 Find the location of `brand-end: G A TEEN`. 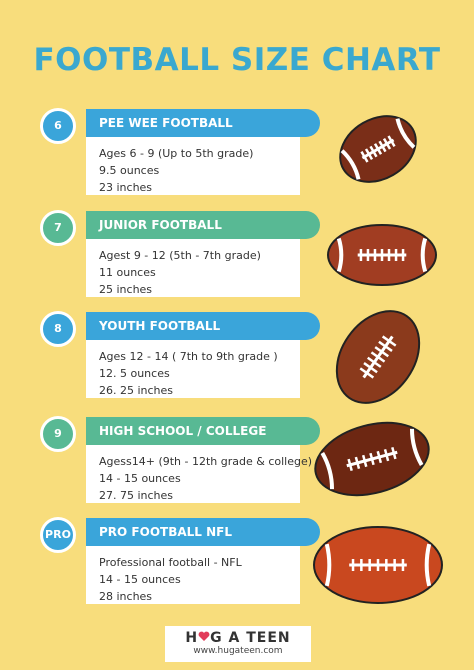

brand-end: G A TEEN is located at coordinates (250, 638).